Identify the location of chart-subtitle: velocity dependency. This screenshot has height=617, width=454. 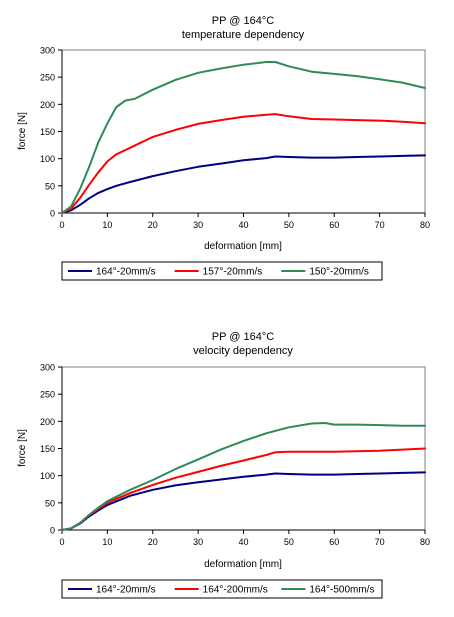
(243, 351).